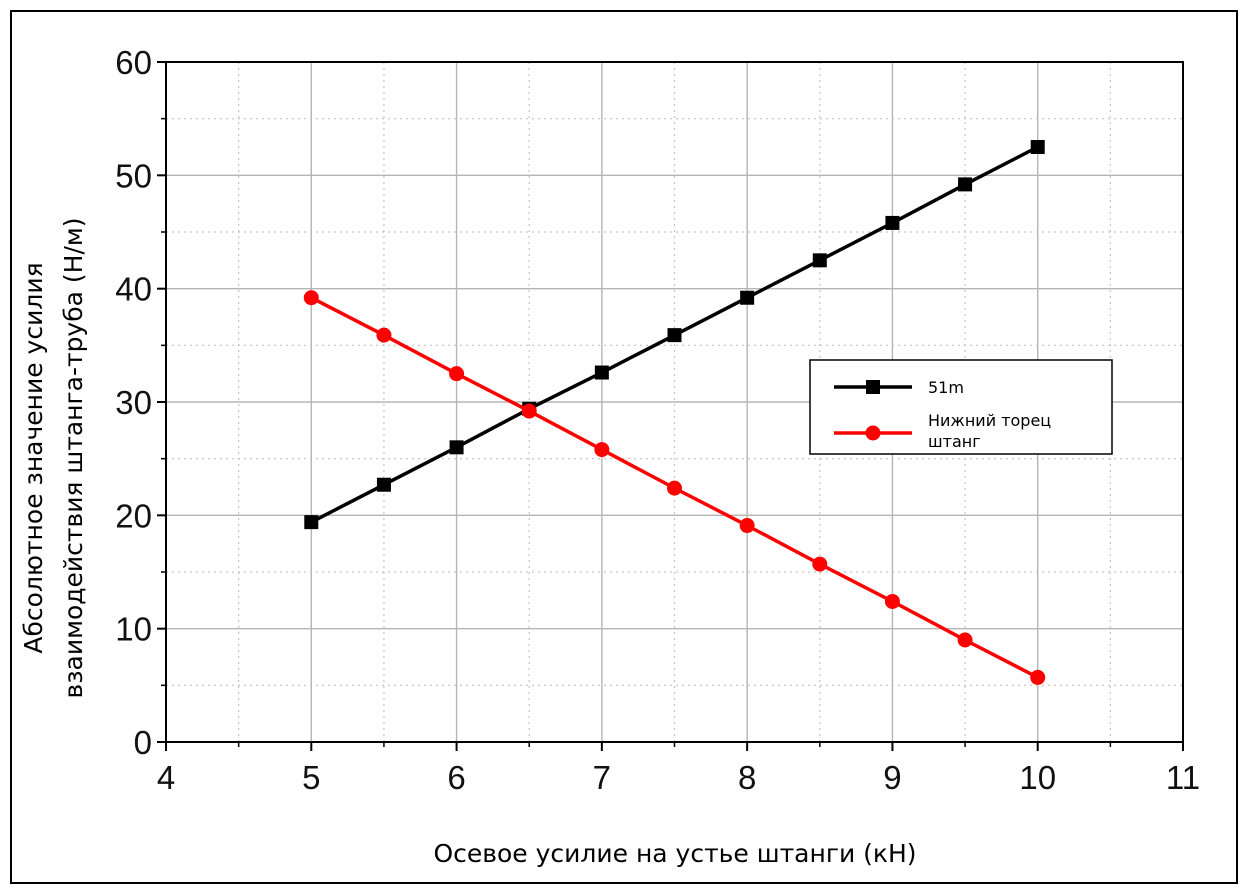  What do you see at coordinates (602, 777) in the screenshot?
I see `x-tick-label: 7` at bounding box center [602, 777].